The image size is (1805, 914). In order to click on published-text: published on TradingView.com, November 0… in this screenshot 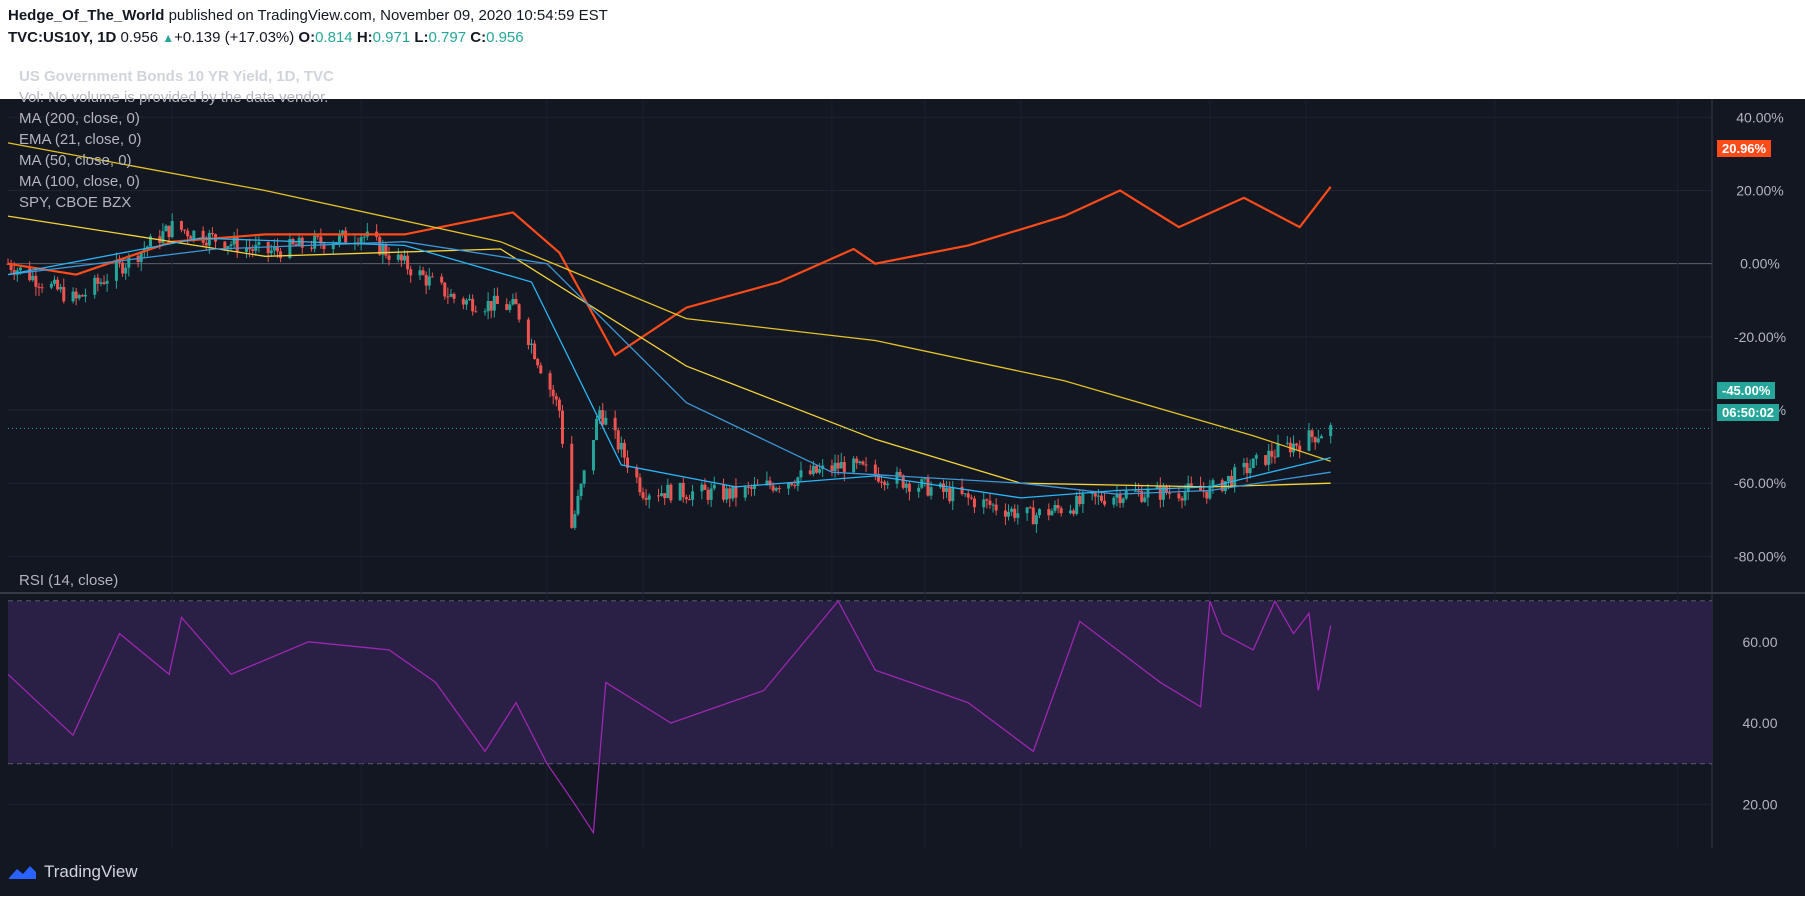, I will do `click(388, 15)`.